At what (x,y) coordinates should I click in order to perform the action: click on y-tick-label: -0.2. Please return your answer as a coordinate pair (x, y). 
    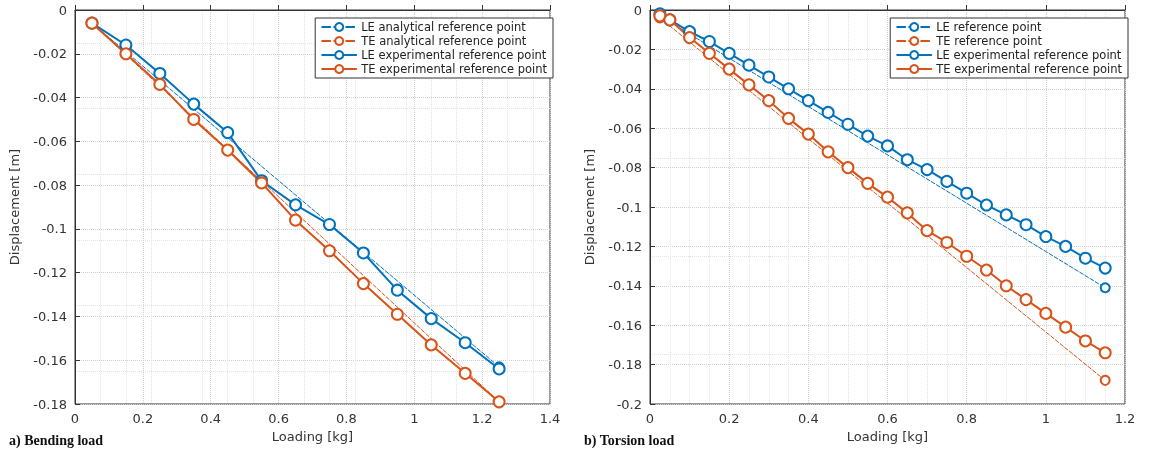
    Looking at the image, I should click on (629, 404).